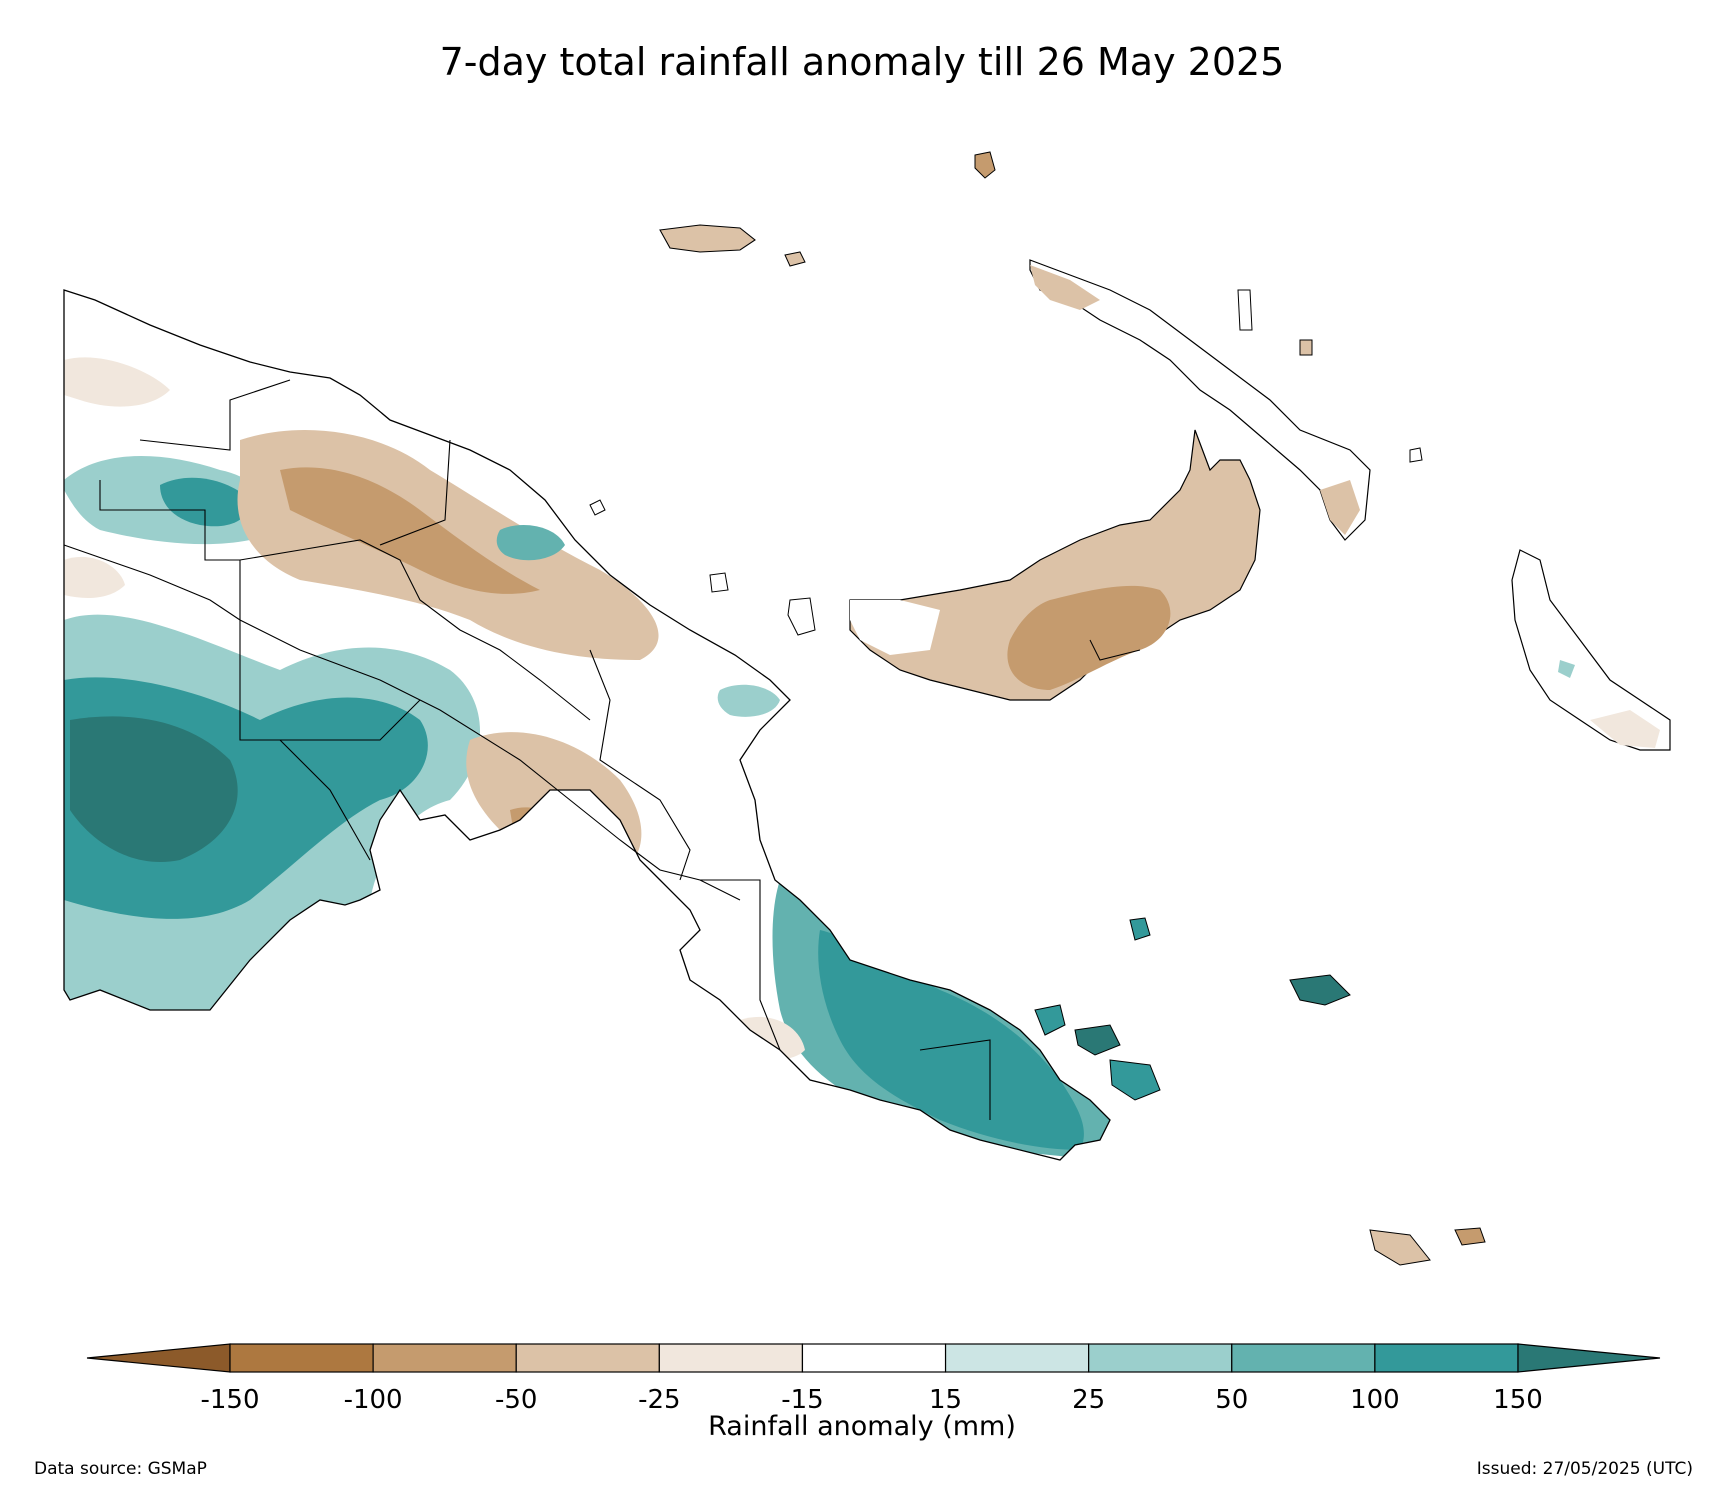 The image size is (1724, 1494). What do you see at coordinates (1065, 287) in the screenshot?
I see `new-ireland-north-anomaly` at bounding box center [1065, 287].